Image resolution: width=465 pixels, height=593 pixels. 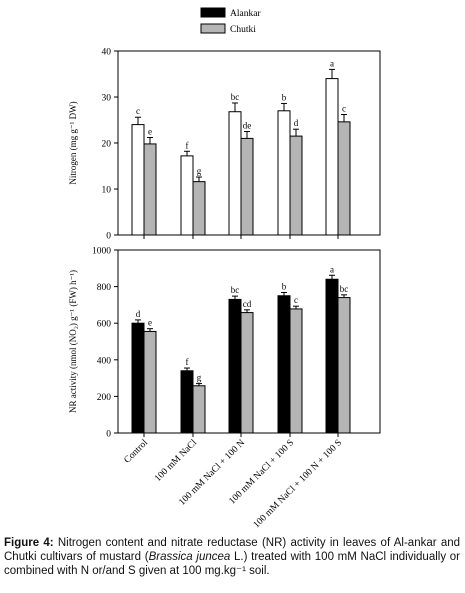 I want to click on nr-ytick-label: 0, so click(x=108, y=435).